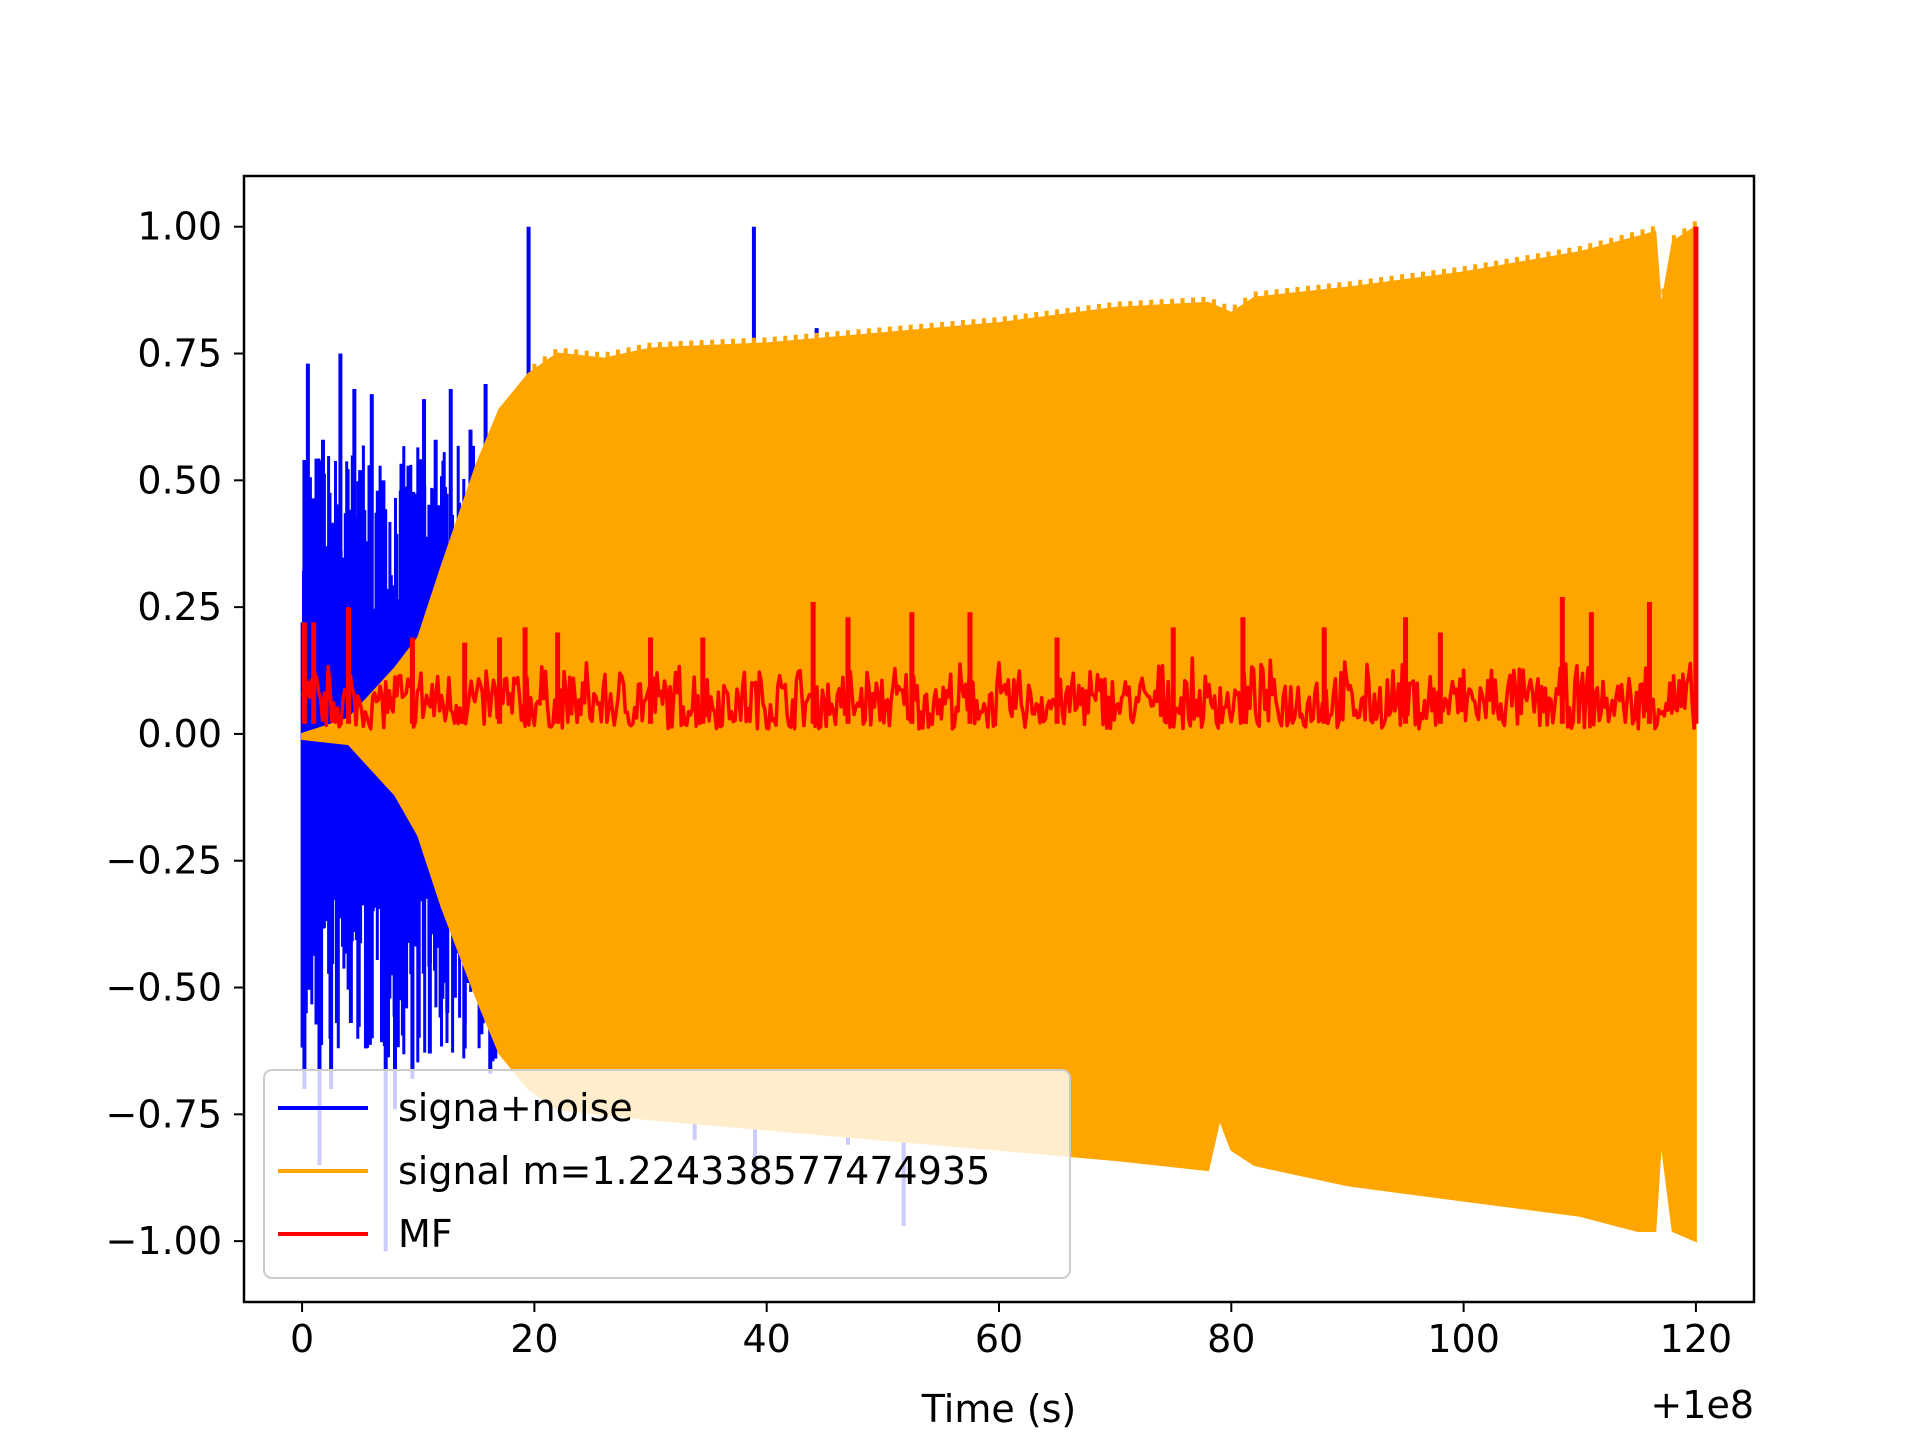  Describe the element at coordinates (1463, 1339) in the screenshot. I see `x-tick-label: 100` at that location.